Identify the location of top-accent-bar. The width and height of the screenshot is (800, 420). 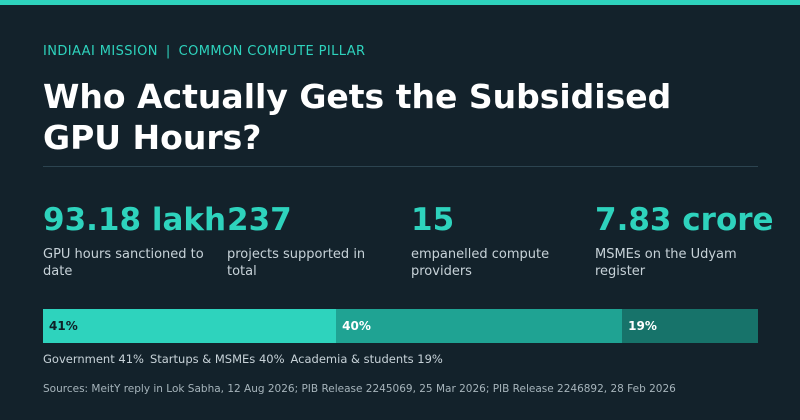
(400, 2).